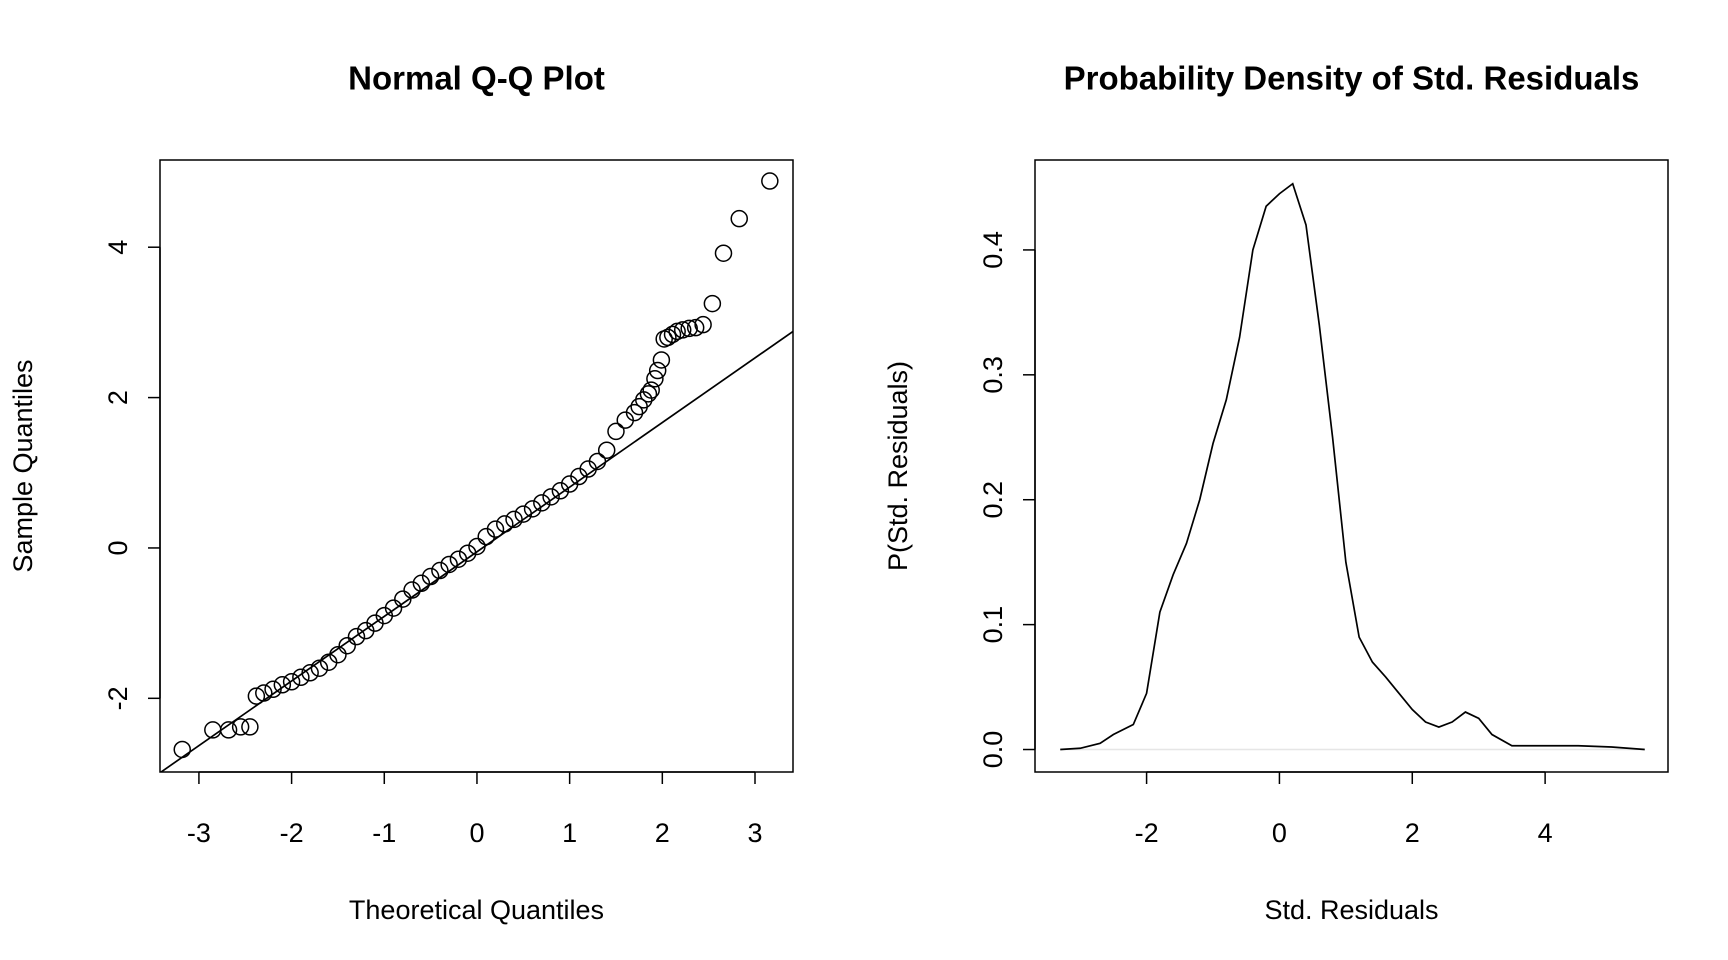 This screenshot has height=960, width=1728. What do you see at coordinates (569, 833) in the screenshot?
I see `x-tick-label: 1` at bounding box center [569, 833].